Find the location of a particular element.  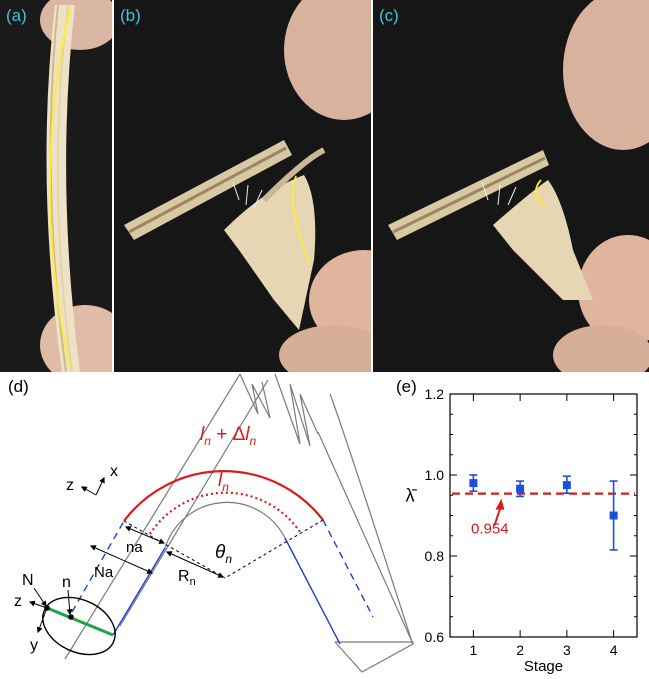

photo-a-image is located at coordinates (56, 186).